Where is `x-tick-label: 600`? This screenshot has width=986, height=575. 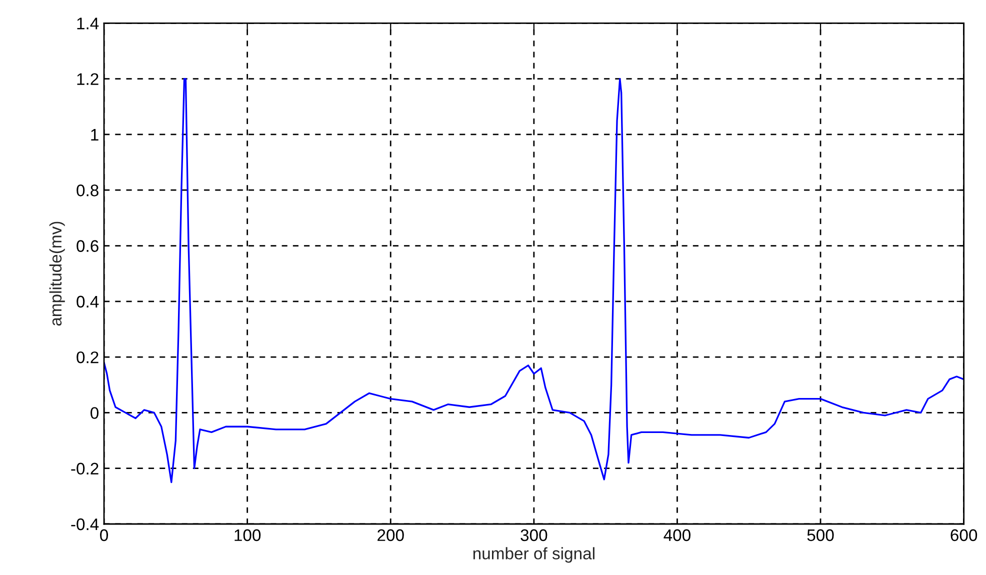
x-tick-label: 600 is located at coordinates (964, 535).